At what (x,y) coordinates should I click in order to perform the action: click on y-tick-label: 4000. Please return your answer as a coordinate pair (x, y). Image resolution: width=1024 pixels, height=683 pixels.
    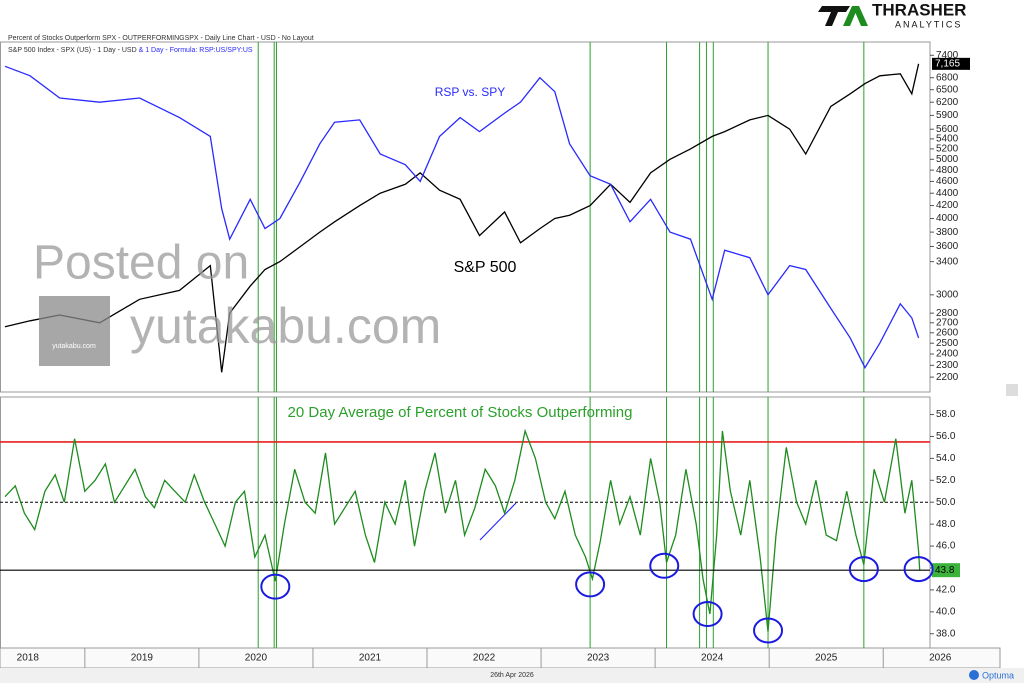
    Looking at the image, I should click on (947, 218).